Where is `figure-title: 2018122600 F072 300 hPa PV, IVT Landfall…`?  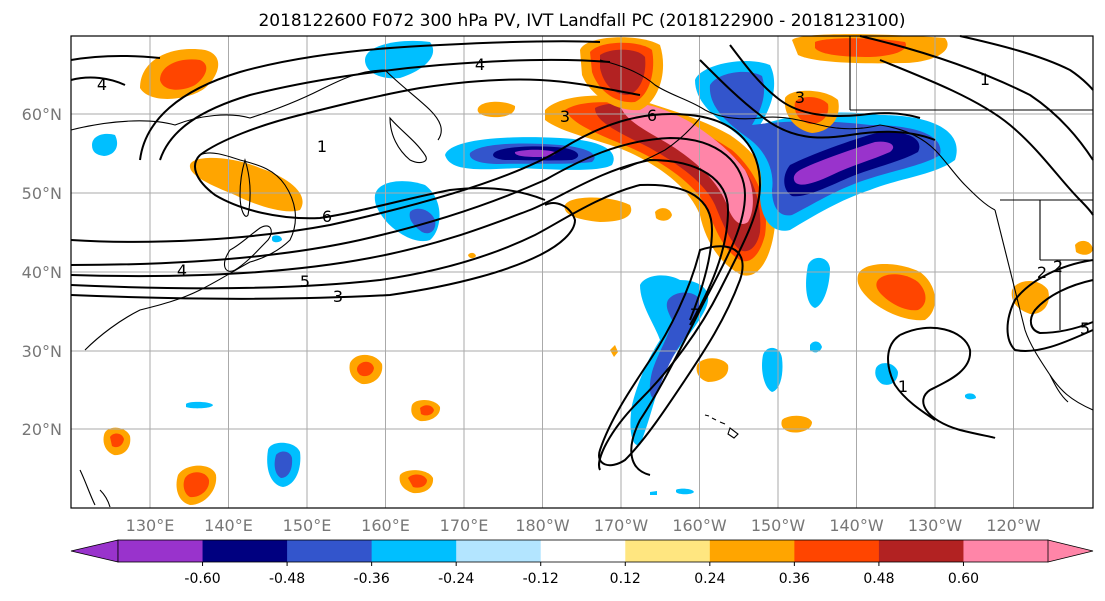 figure-title: 2018122600 F072 300 hPa PV, IVT Landfall… is located at coordinates (581, 21).